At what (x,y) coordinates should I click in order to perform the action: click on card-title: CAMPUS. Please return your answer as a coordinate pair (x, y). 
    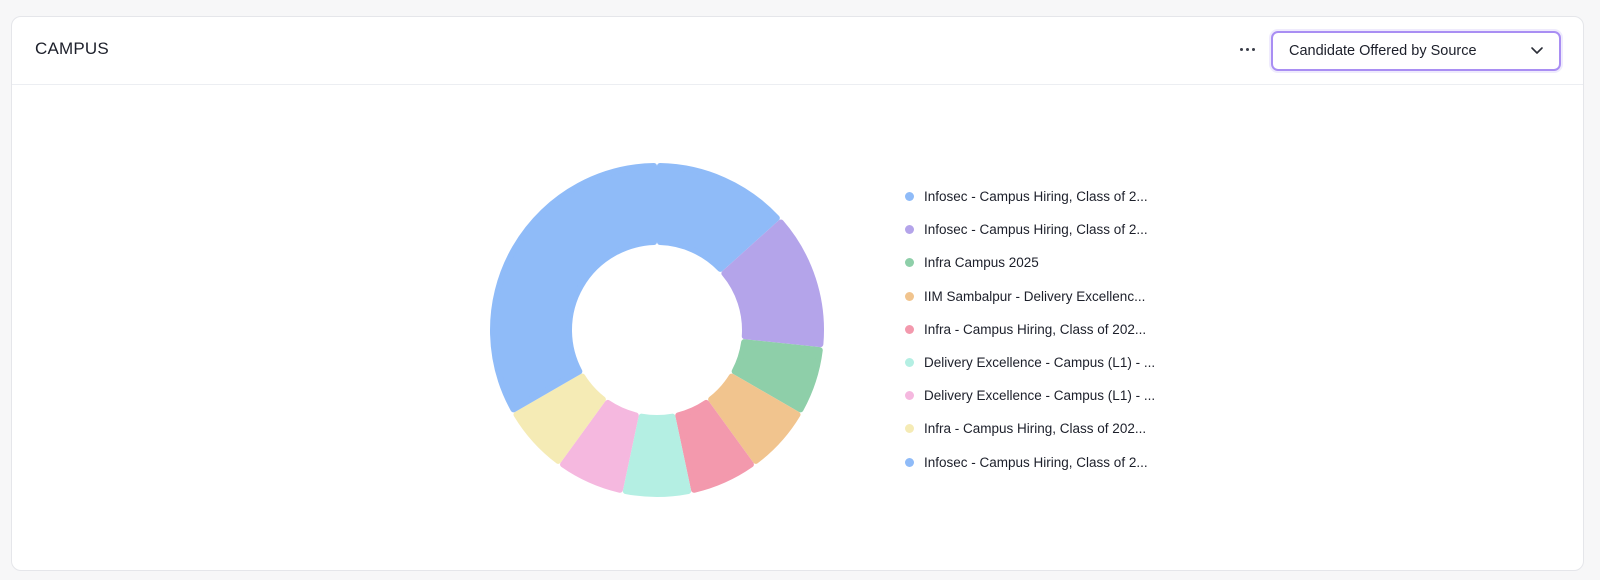
    Looking at the image, I should click on (72, 48).